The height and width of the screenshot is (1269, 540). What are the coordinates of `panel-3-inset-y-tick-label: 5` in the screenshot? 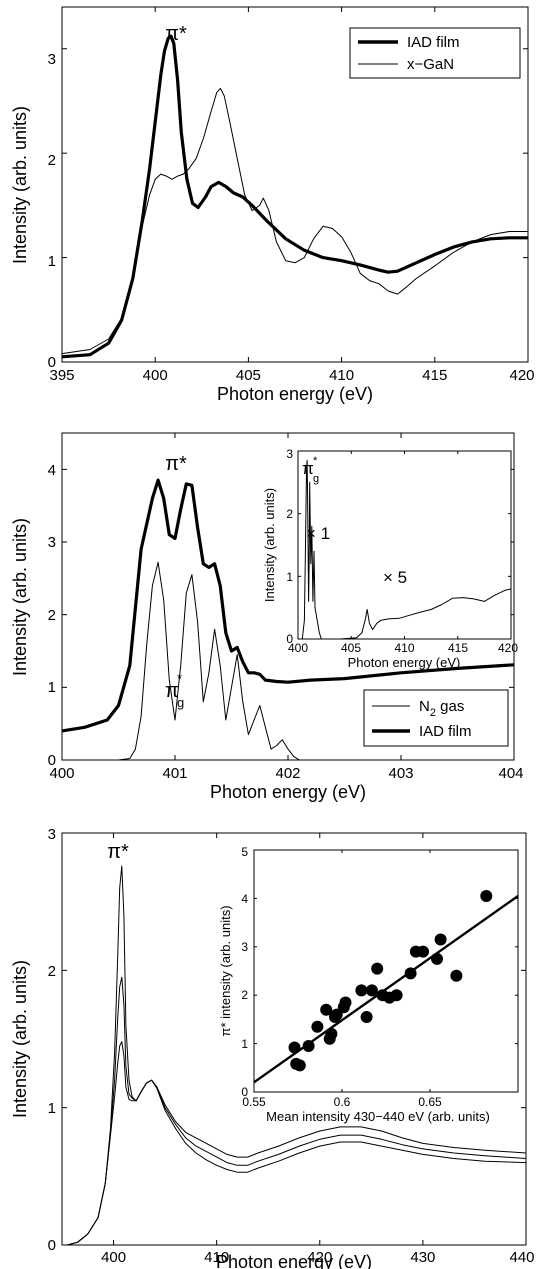 It's located at (244, 852).